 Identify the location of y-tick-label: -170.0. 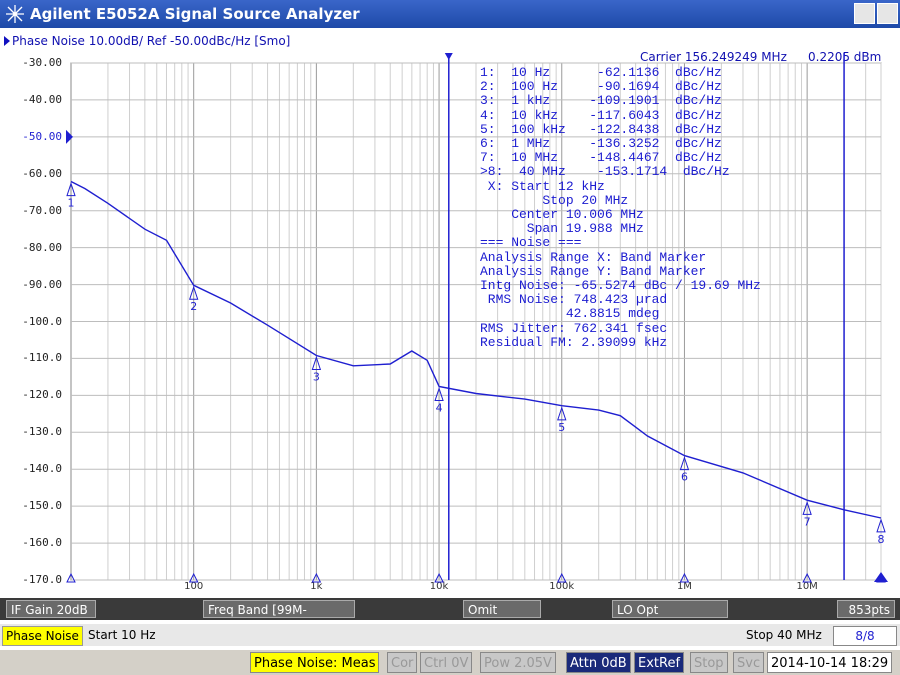
(42, 579).